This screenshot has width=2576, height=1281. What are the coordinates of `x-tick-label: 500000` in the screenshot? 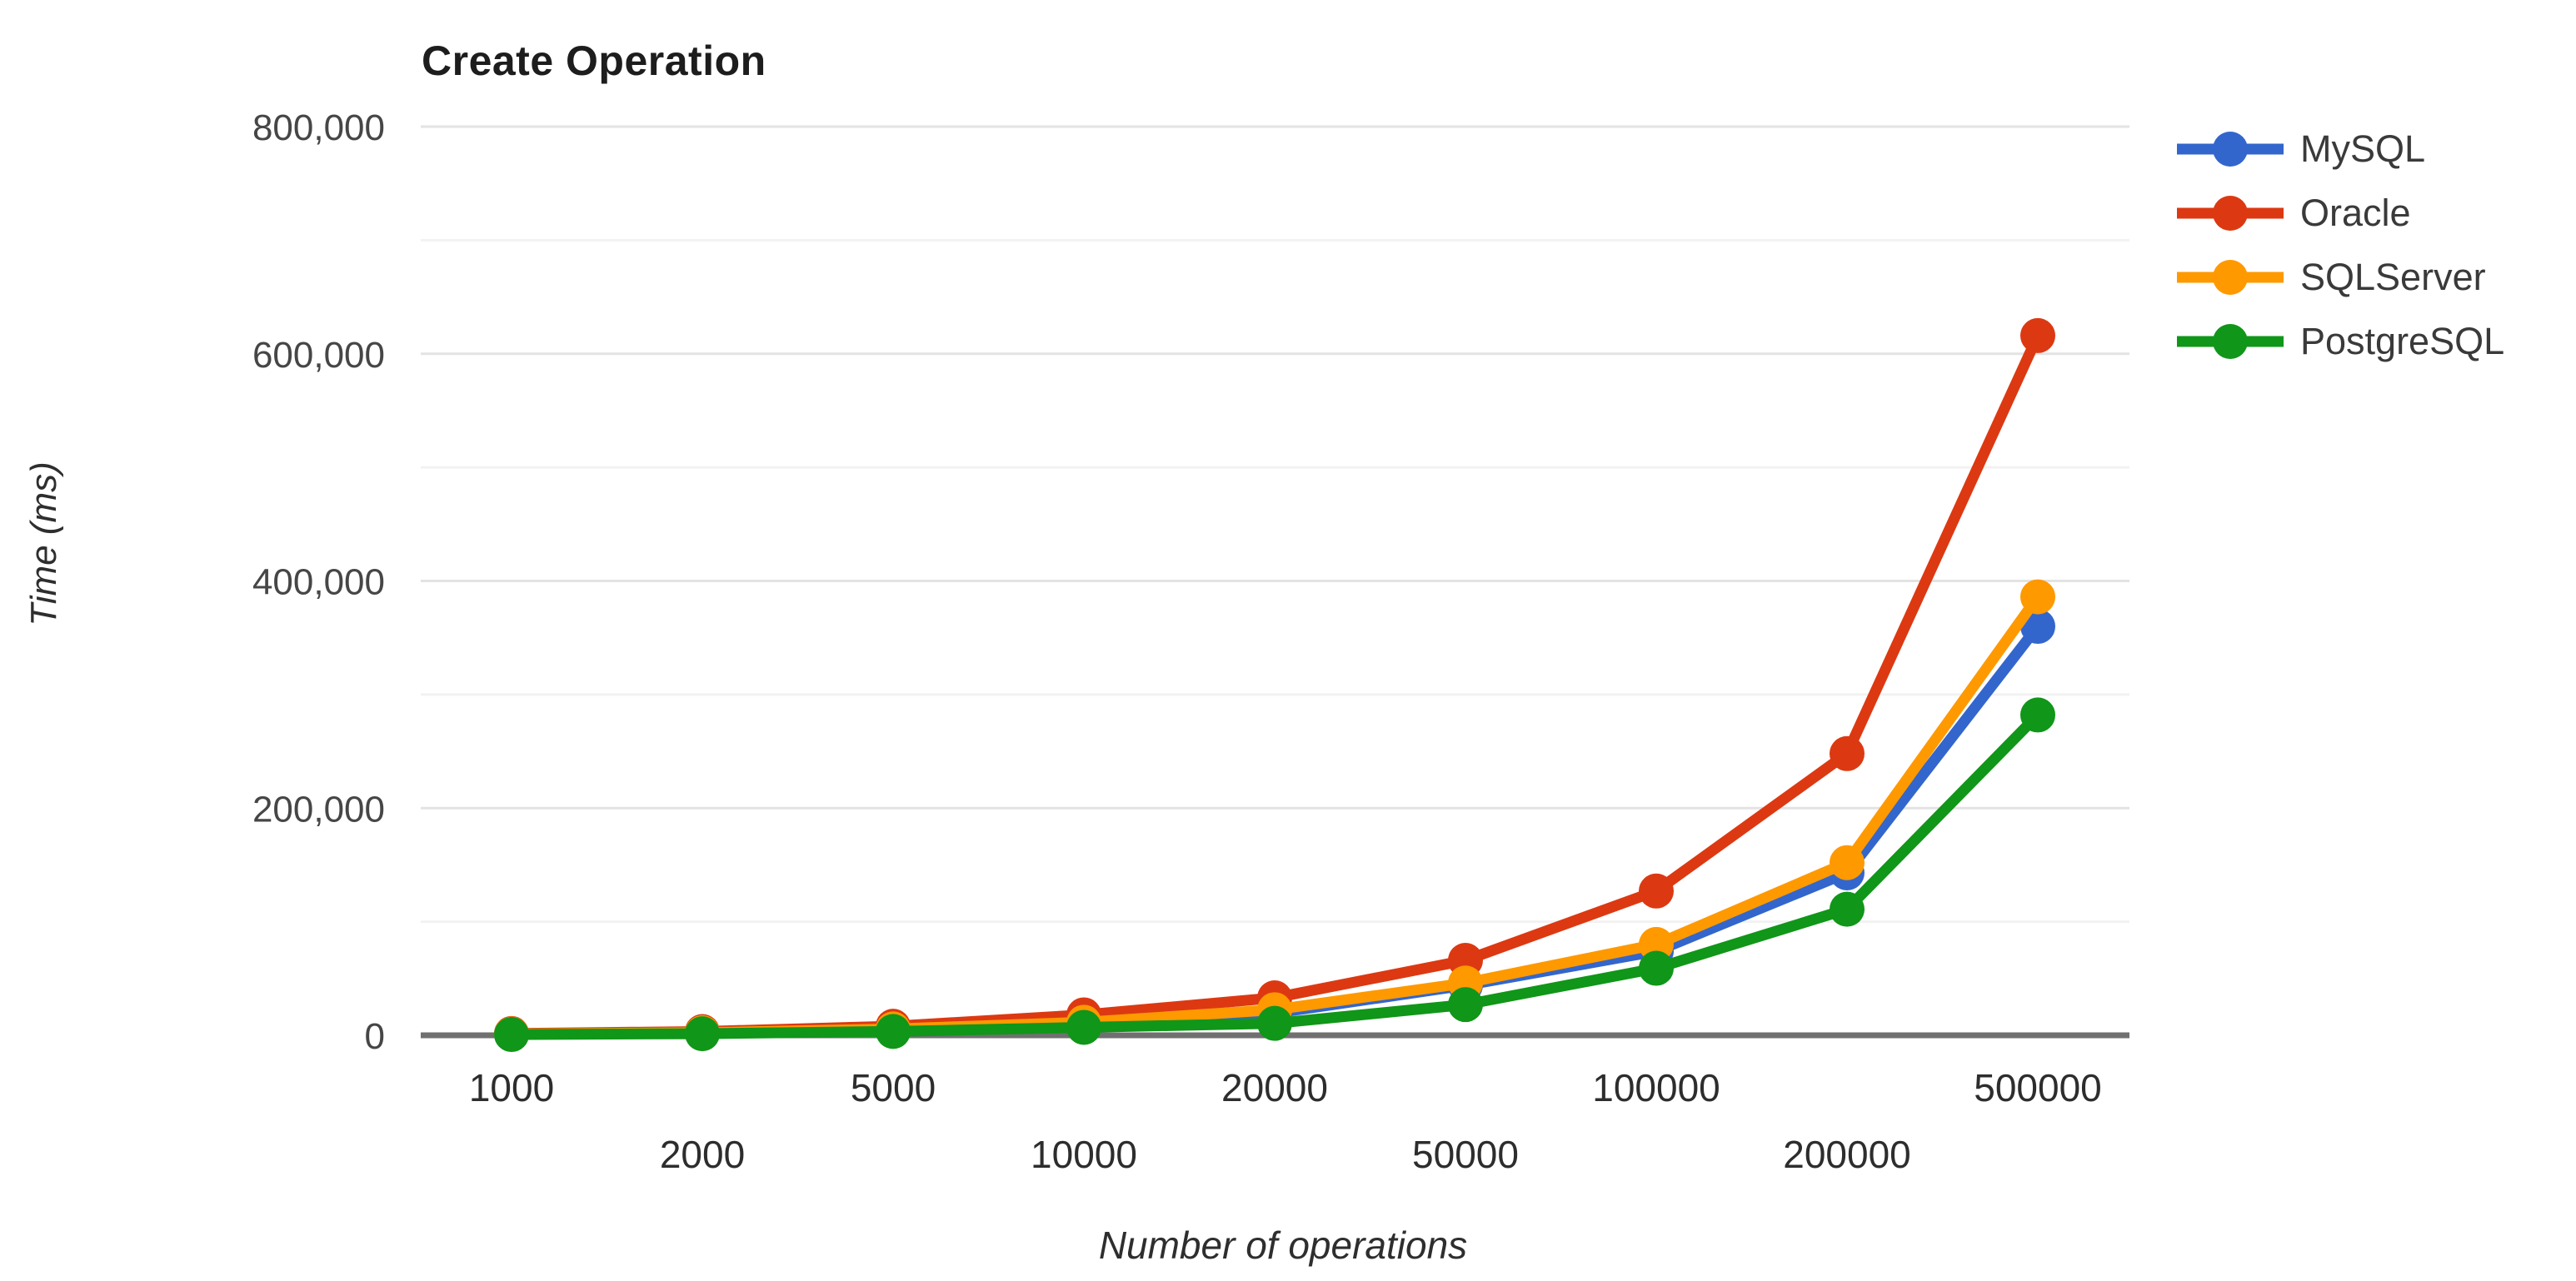 It's located at (2038, 1087).